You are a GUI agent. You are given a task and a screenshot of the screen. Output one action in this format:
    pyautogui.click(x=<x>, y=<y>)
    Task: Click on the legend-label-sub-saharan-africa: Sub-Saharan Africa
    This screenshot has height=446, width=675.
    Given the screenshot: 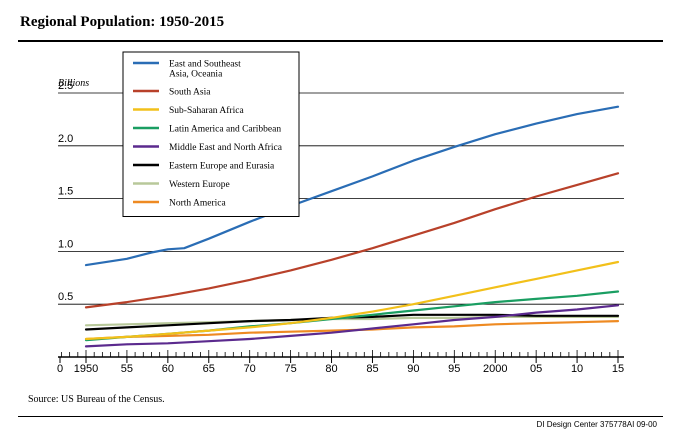 What is the action you would take?
    pyautogui.click(x=206, y=110)
    